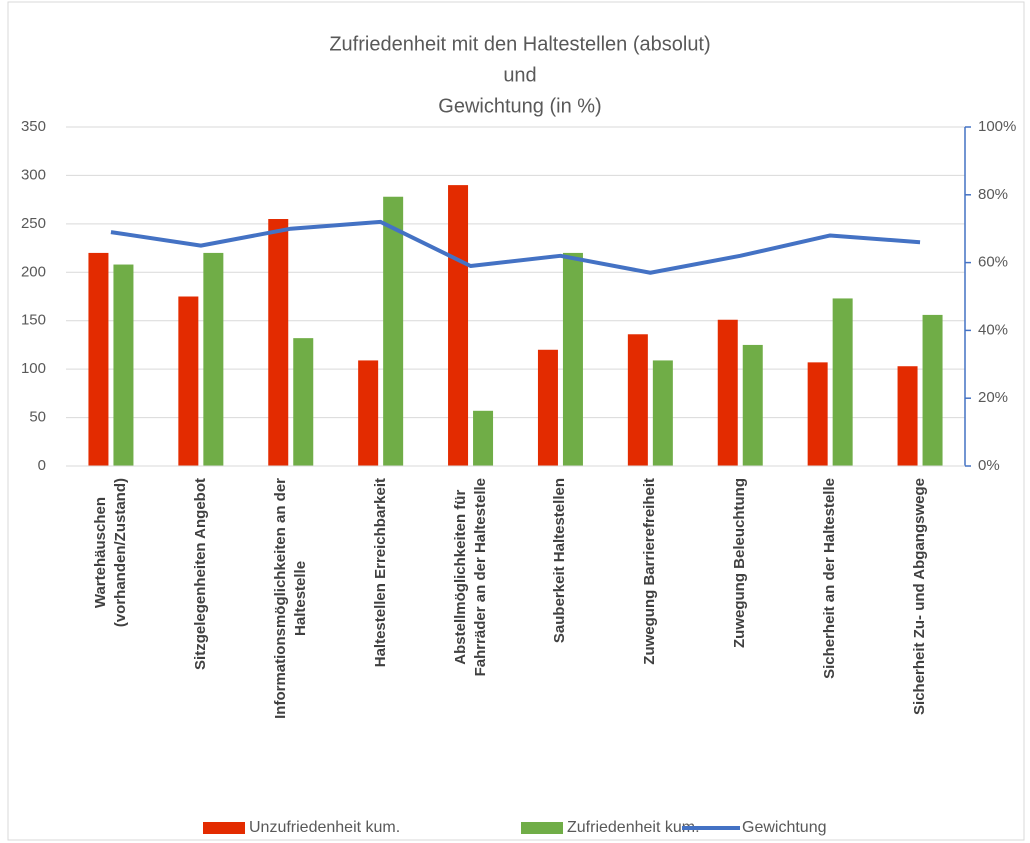  Describe the element at coordinates (993, 329) in the screenshot. I see `y2-tick-label: 40%` at that location.